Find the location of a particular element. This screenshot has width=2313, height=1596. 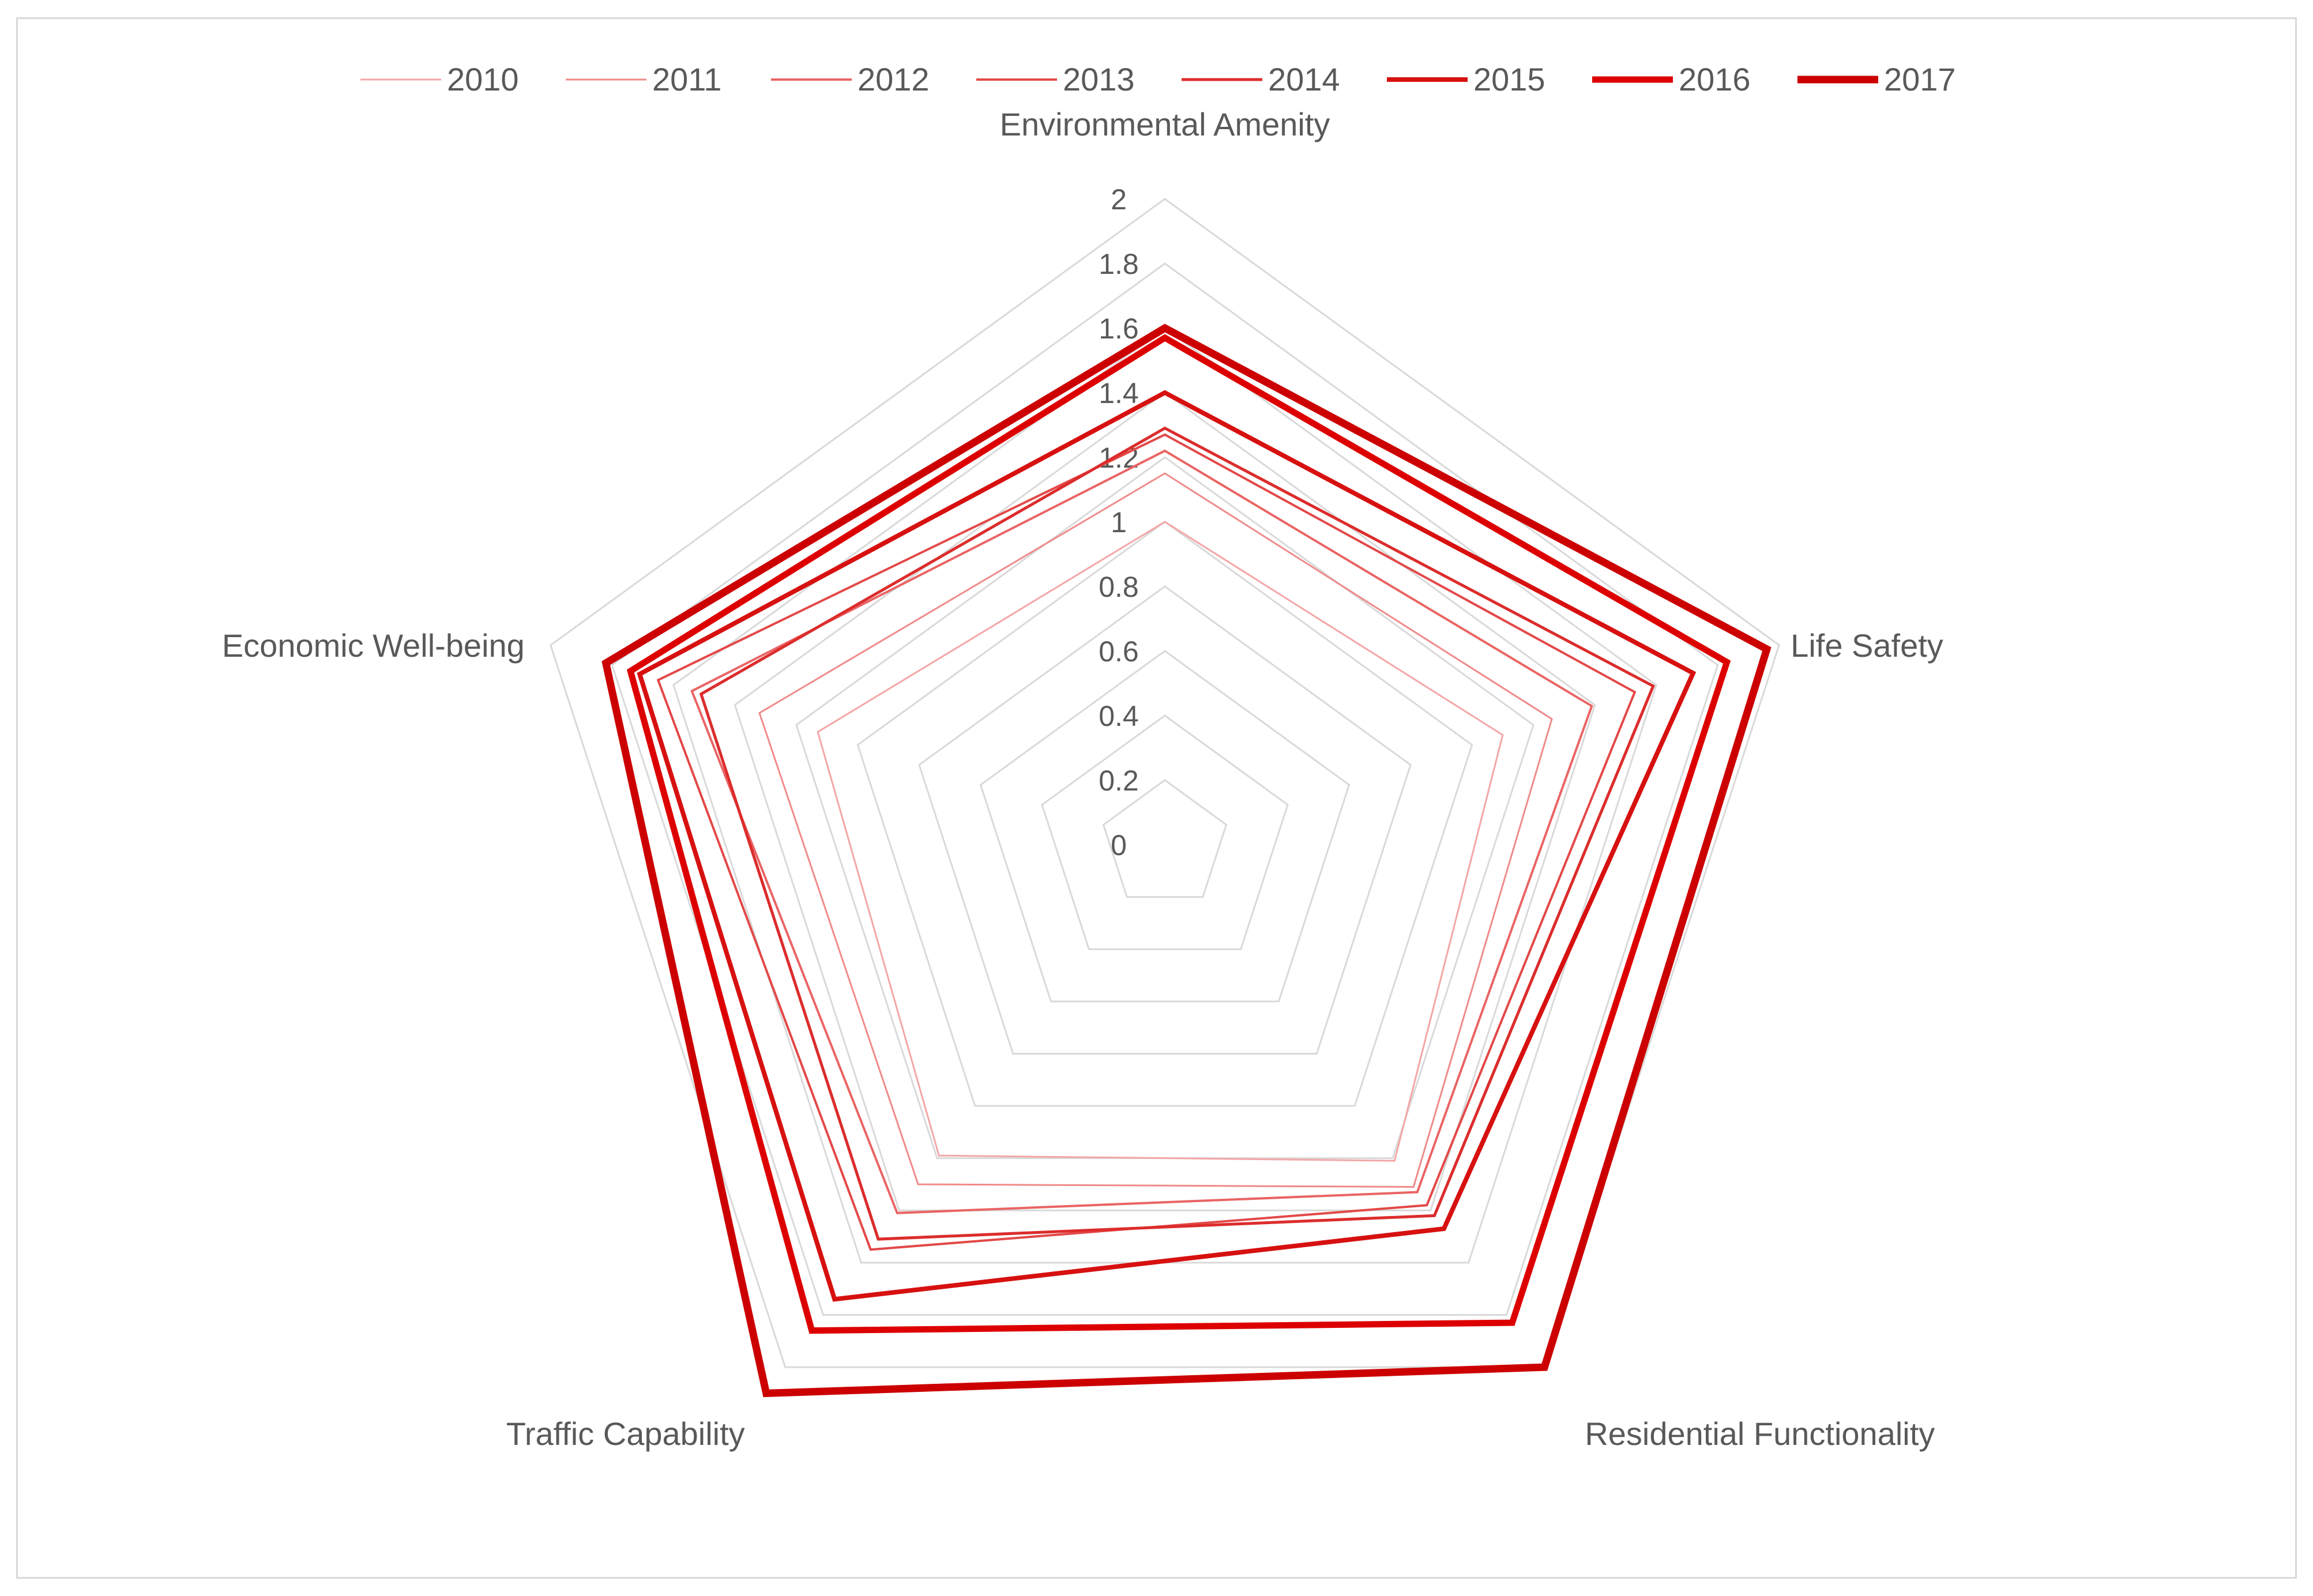

legend-label-2012: 2012 is located at coordinates (893, 79).